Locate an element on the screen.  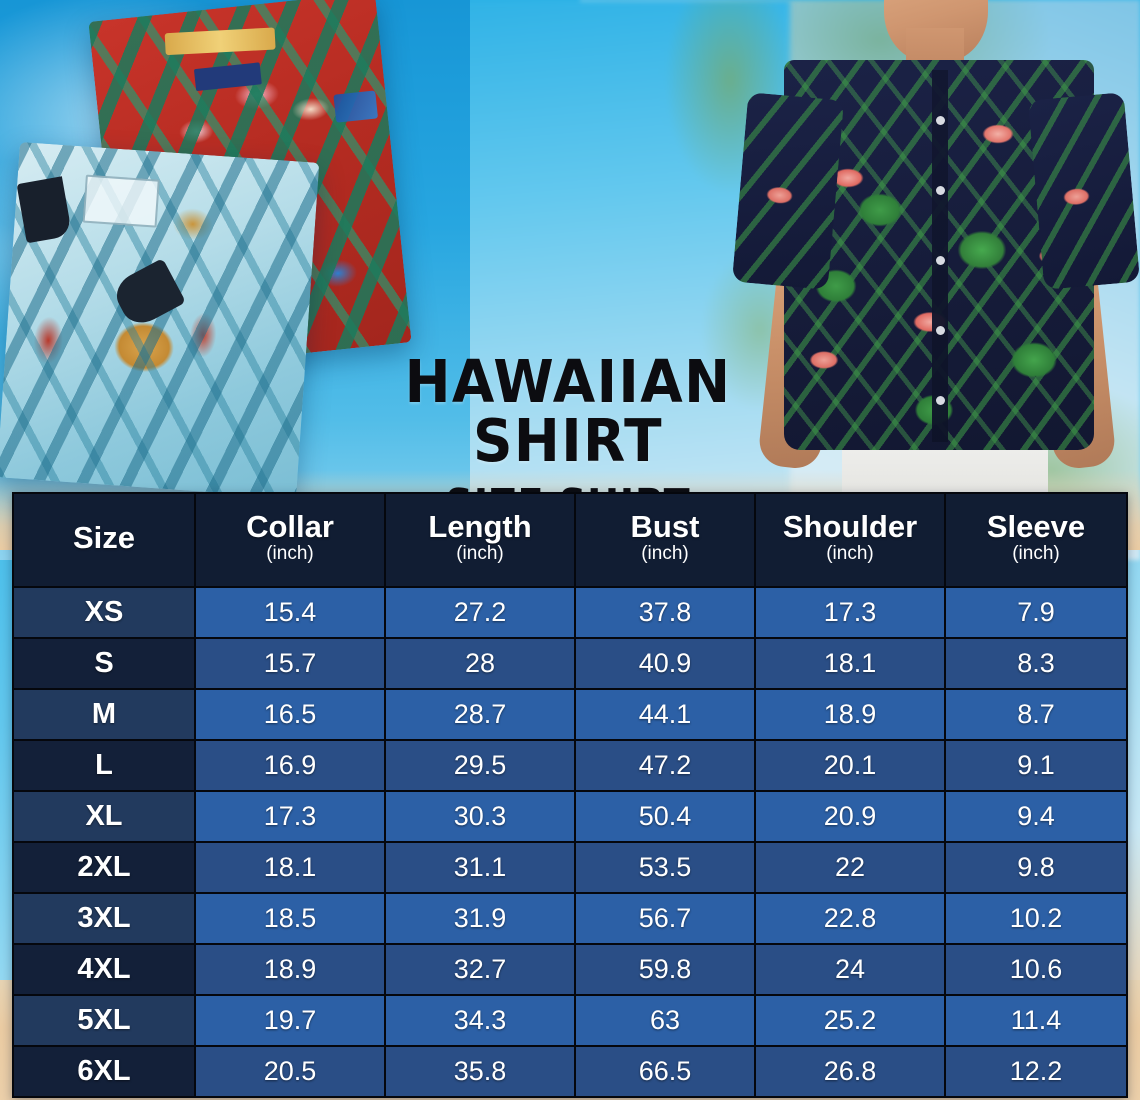
table-row: S 15.7 28 40.9 18.1 8.3 is located at coordinates (570, 663).